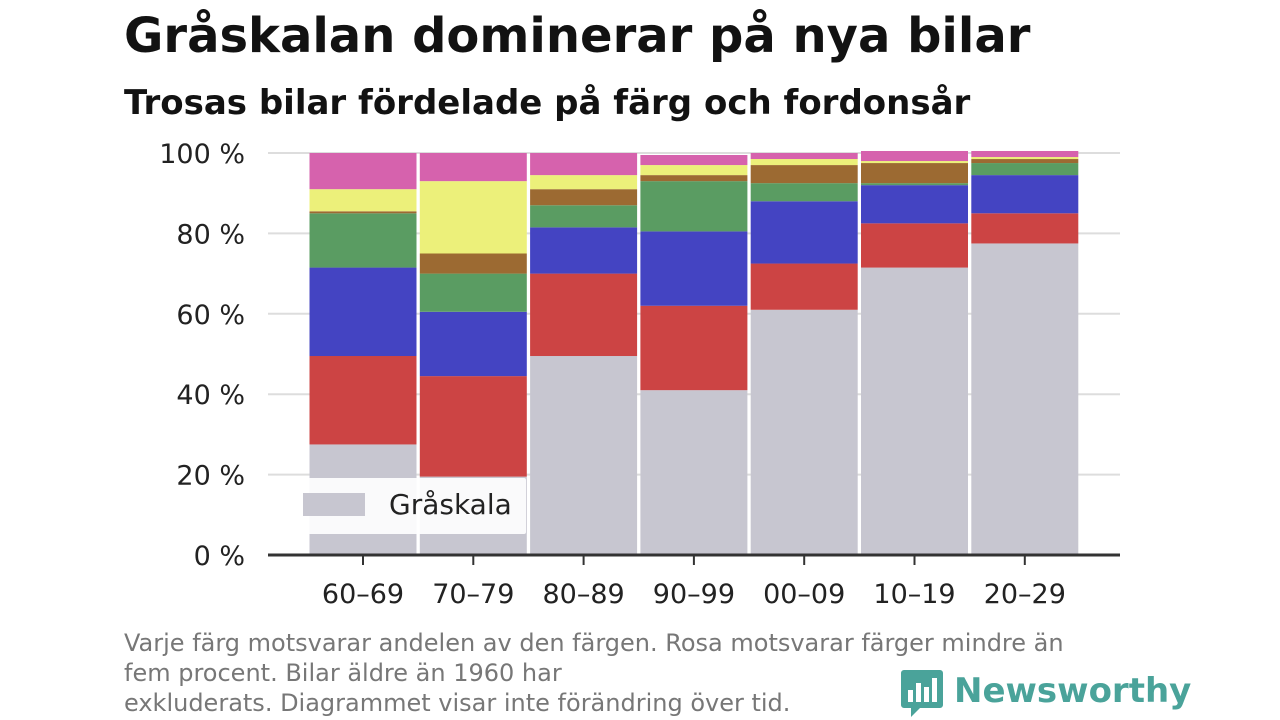  Describe the element at coordinates (914, 594) in the screenshot. I see `x-tick-label: 10–19` at that location.